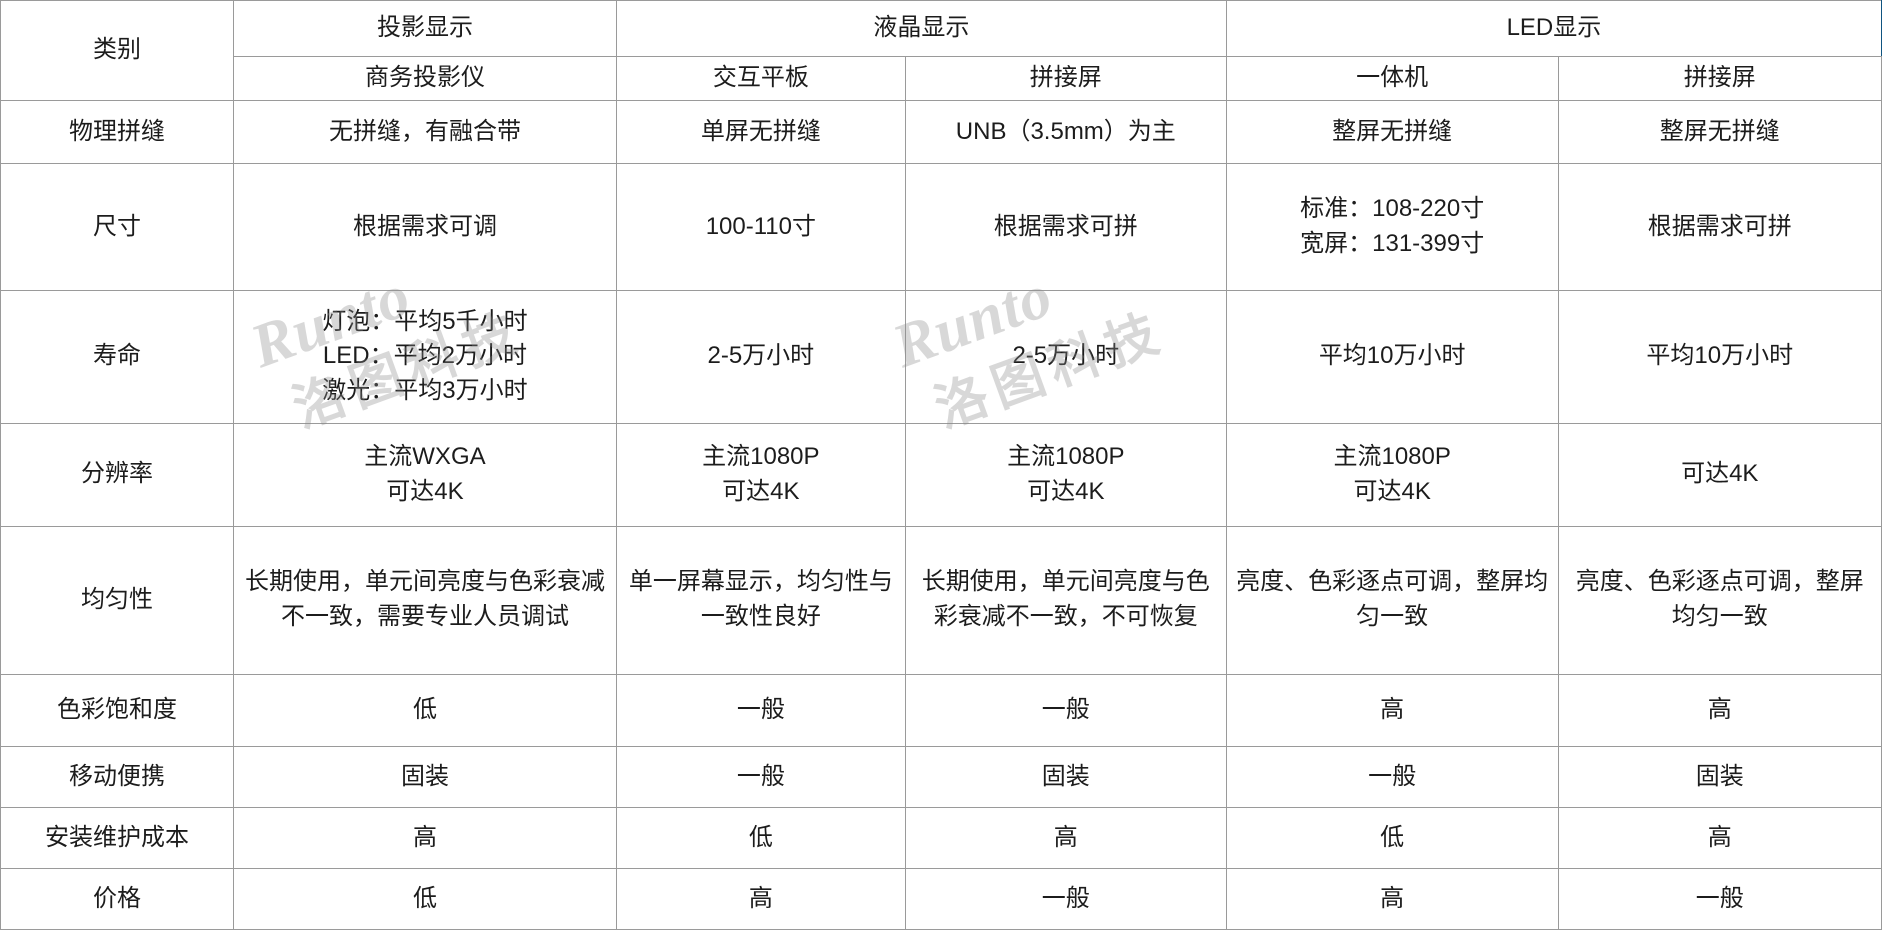 Image resolution: width=1882 pixels, height=930 pixels. Describe the element at coordinates (1392, 600) in the screenshot. I see `cell-uniformity-ledaio: 亮度、色彩逐点可调，整屏均匀一致` at that location.